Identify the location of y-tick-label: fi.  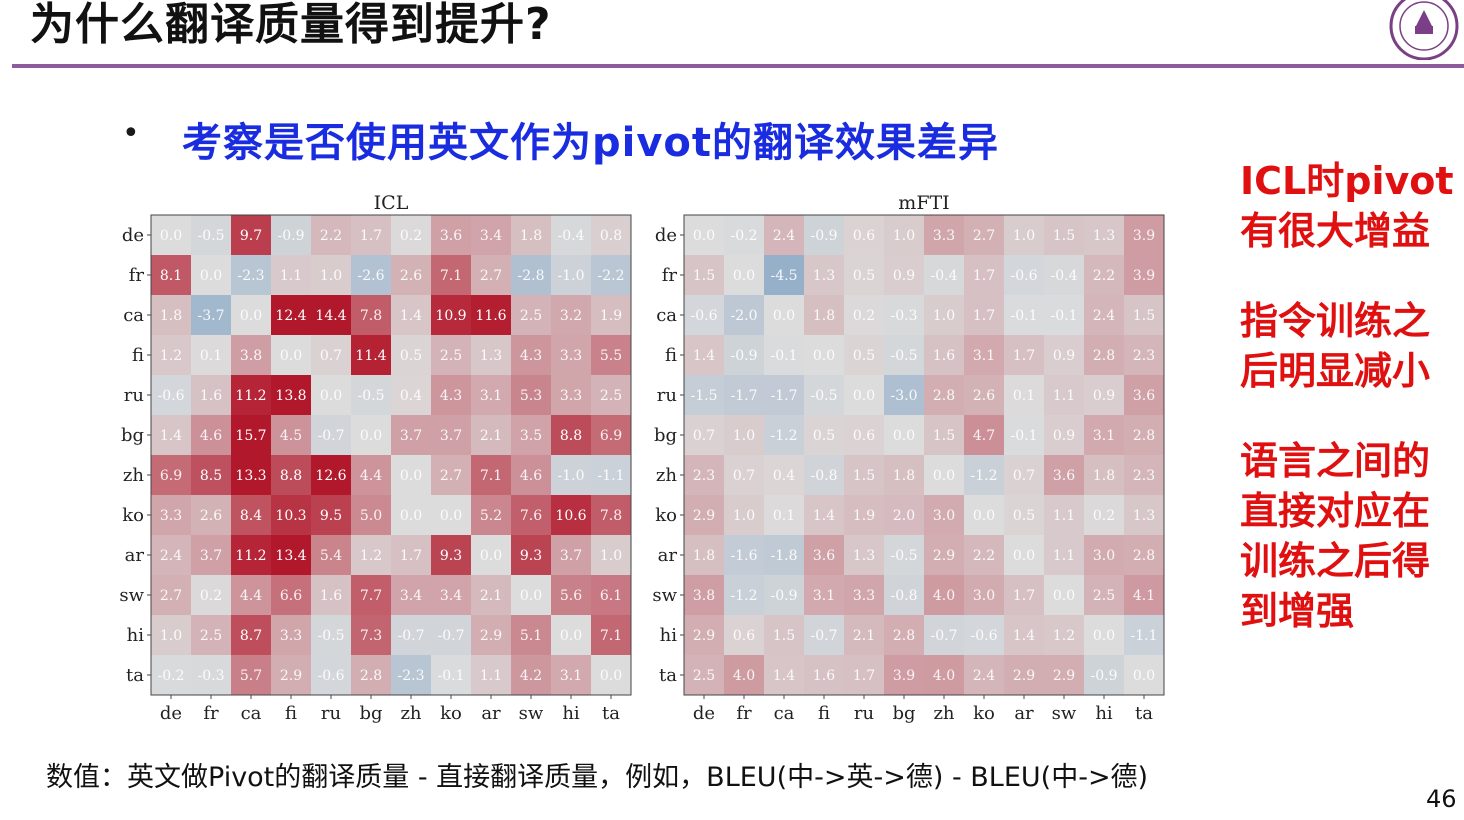
(138, 355).